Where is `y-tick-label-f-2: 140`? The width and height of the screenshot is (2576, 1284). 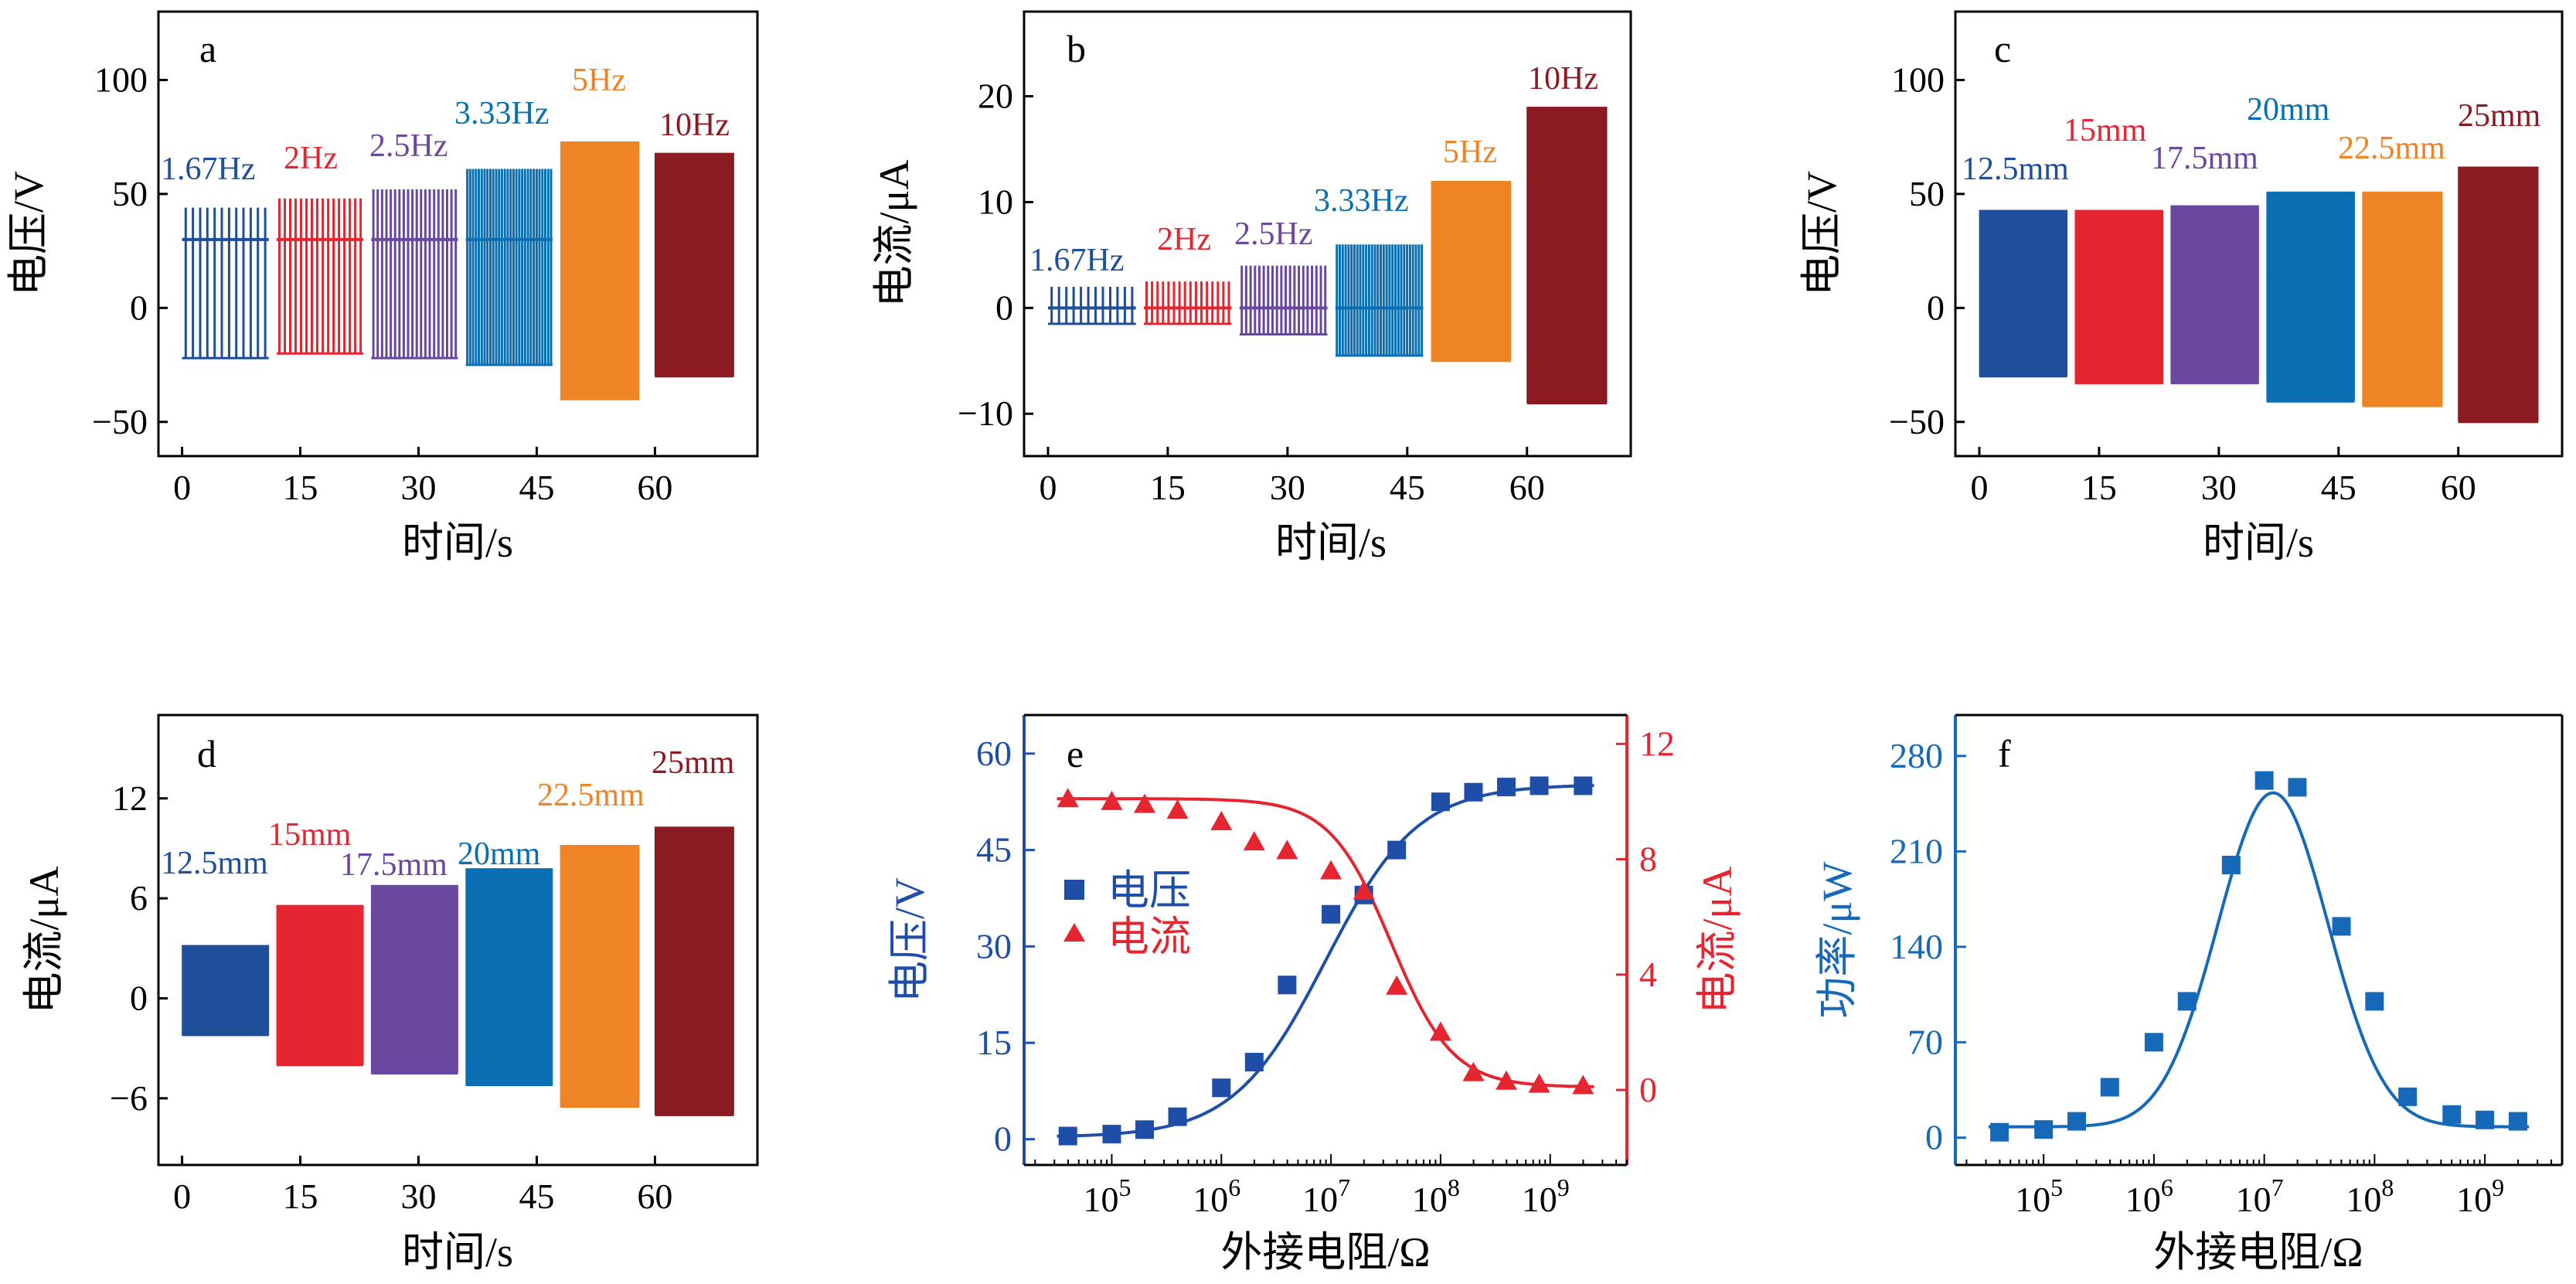 y-tick-label-f-2: 140 is located at coordinates (1916, 946).